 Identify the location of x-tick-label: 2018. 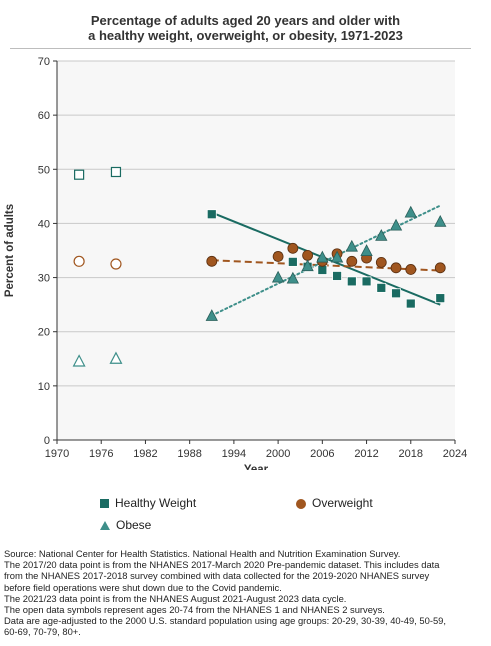
(411, 454).